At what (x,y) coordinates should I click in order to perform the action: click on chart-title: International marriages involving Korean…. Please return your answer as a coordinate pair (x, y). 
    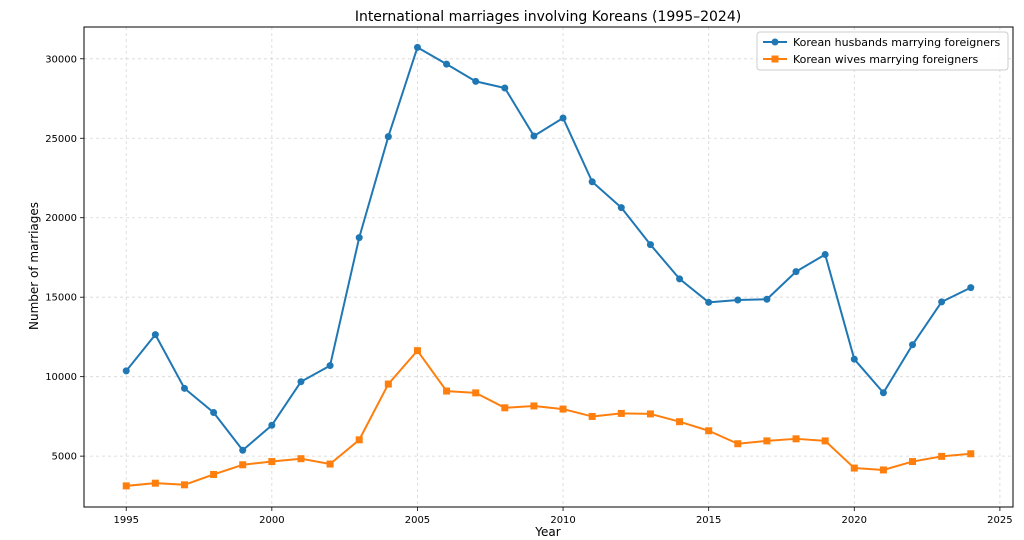
    Looking at the image, I should click on (548, 17).